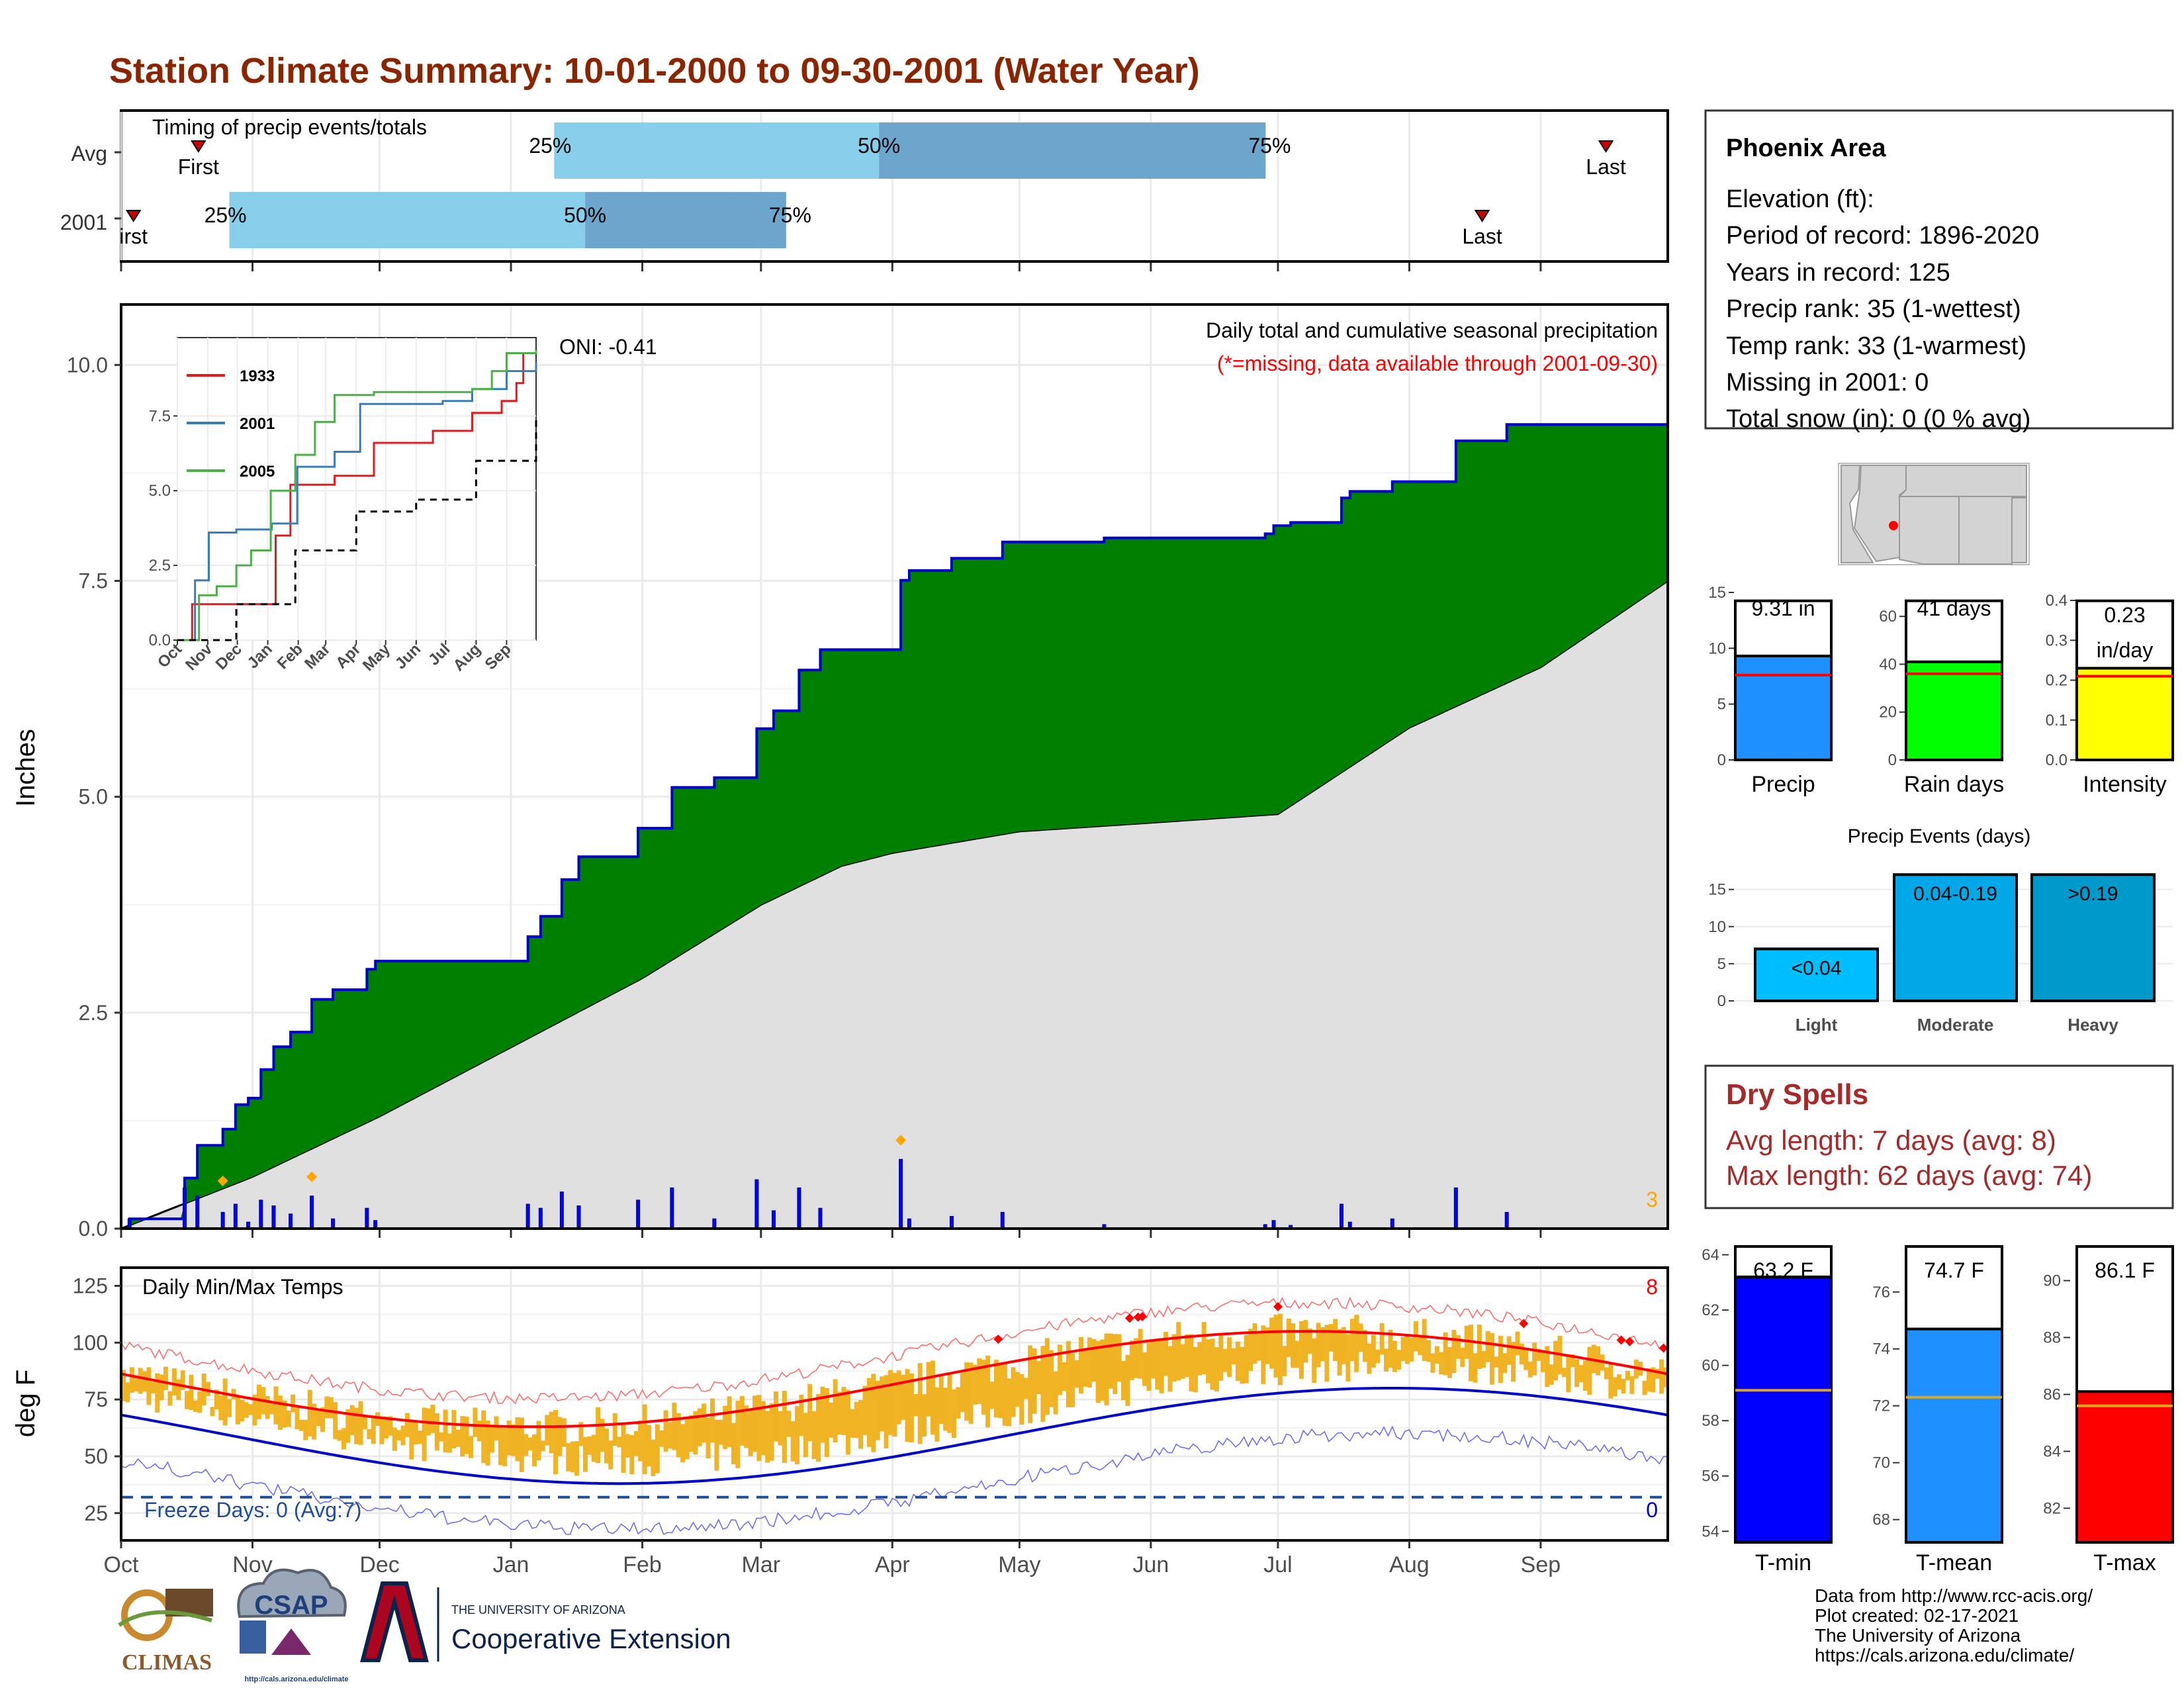 Image resolution: width=2184 pixels, height=1688 pixels. What do you see at coordinates (96, 1399) in the screenshot?
I see `temp-y-tick-label: 75` at bounding box center [96, 1399].